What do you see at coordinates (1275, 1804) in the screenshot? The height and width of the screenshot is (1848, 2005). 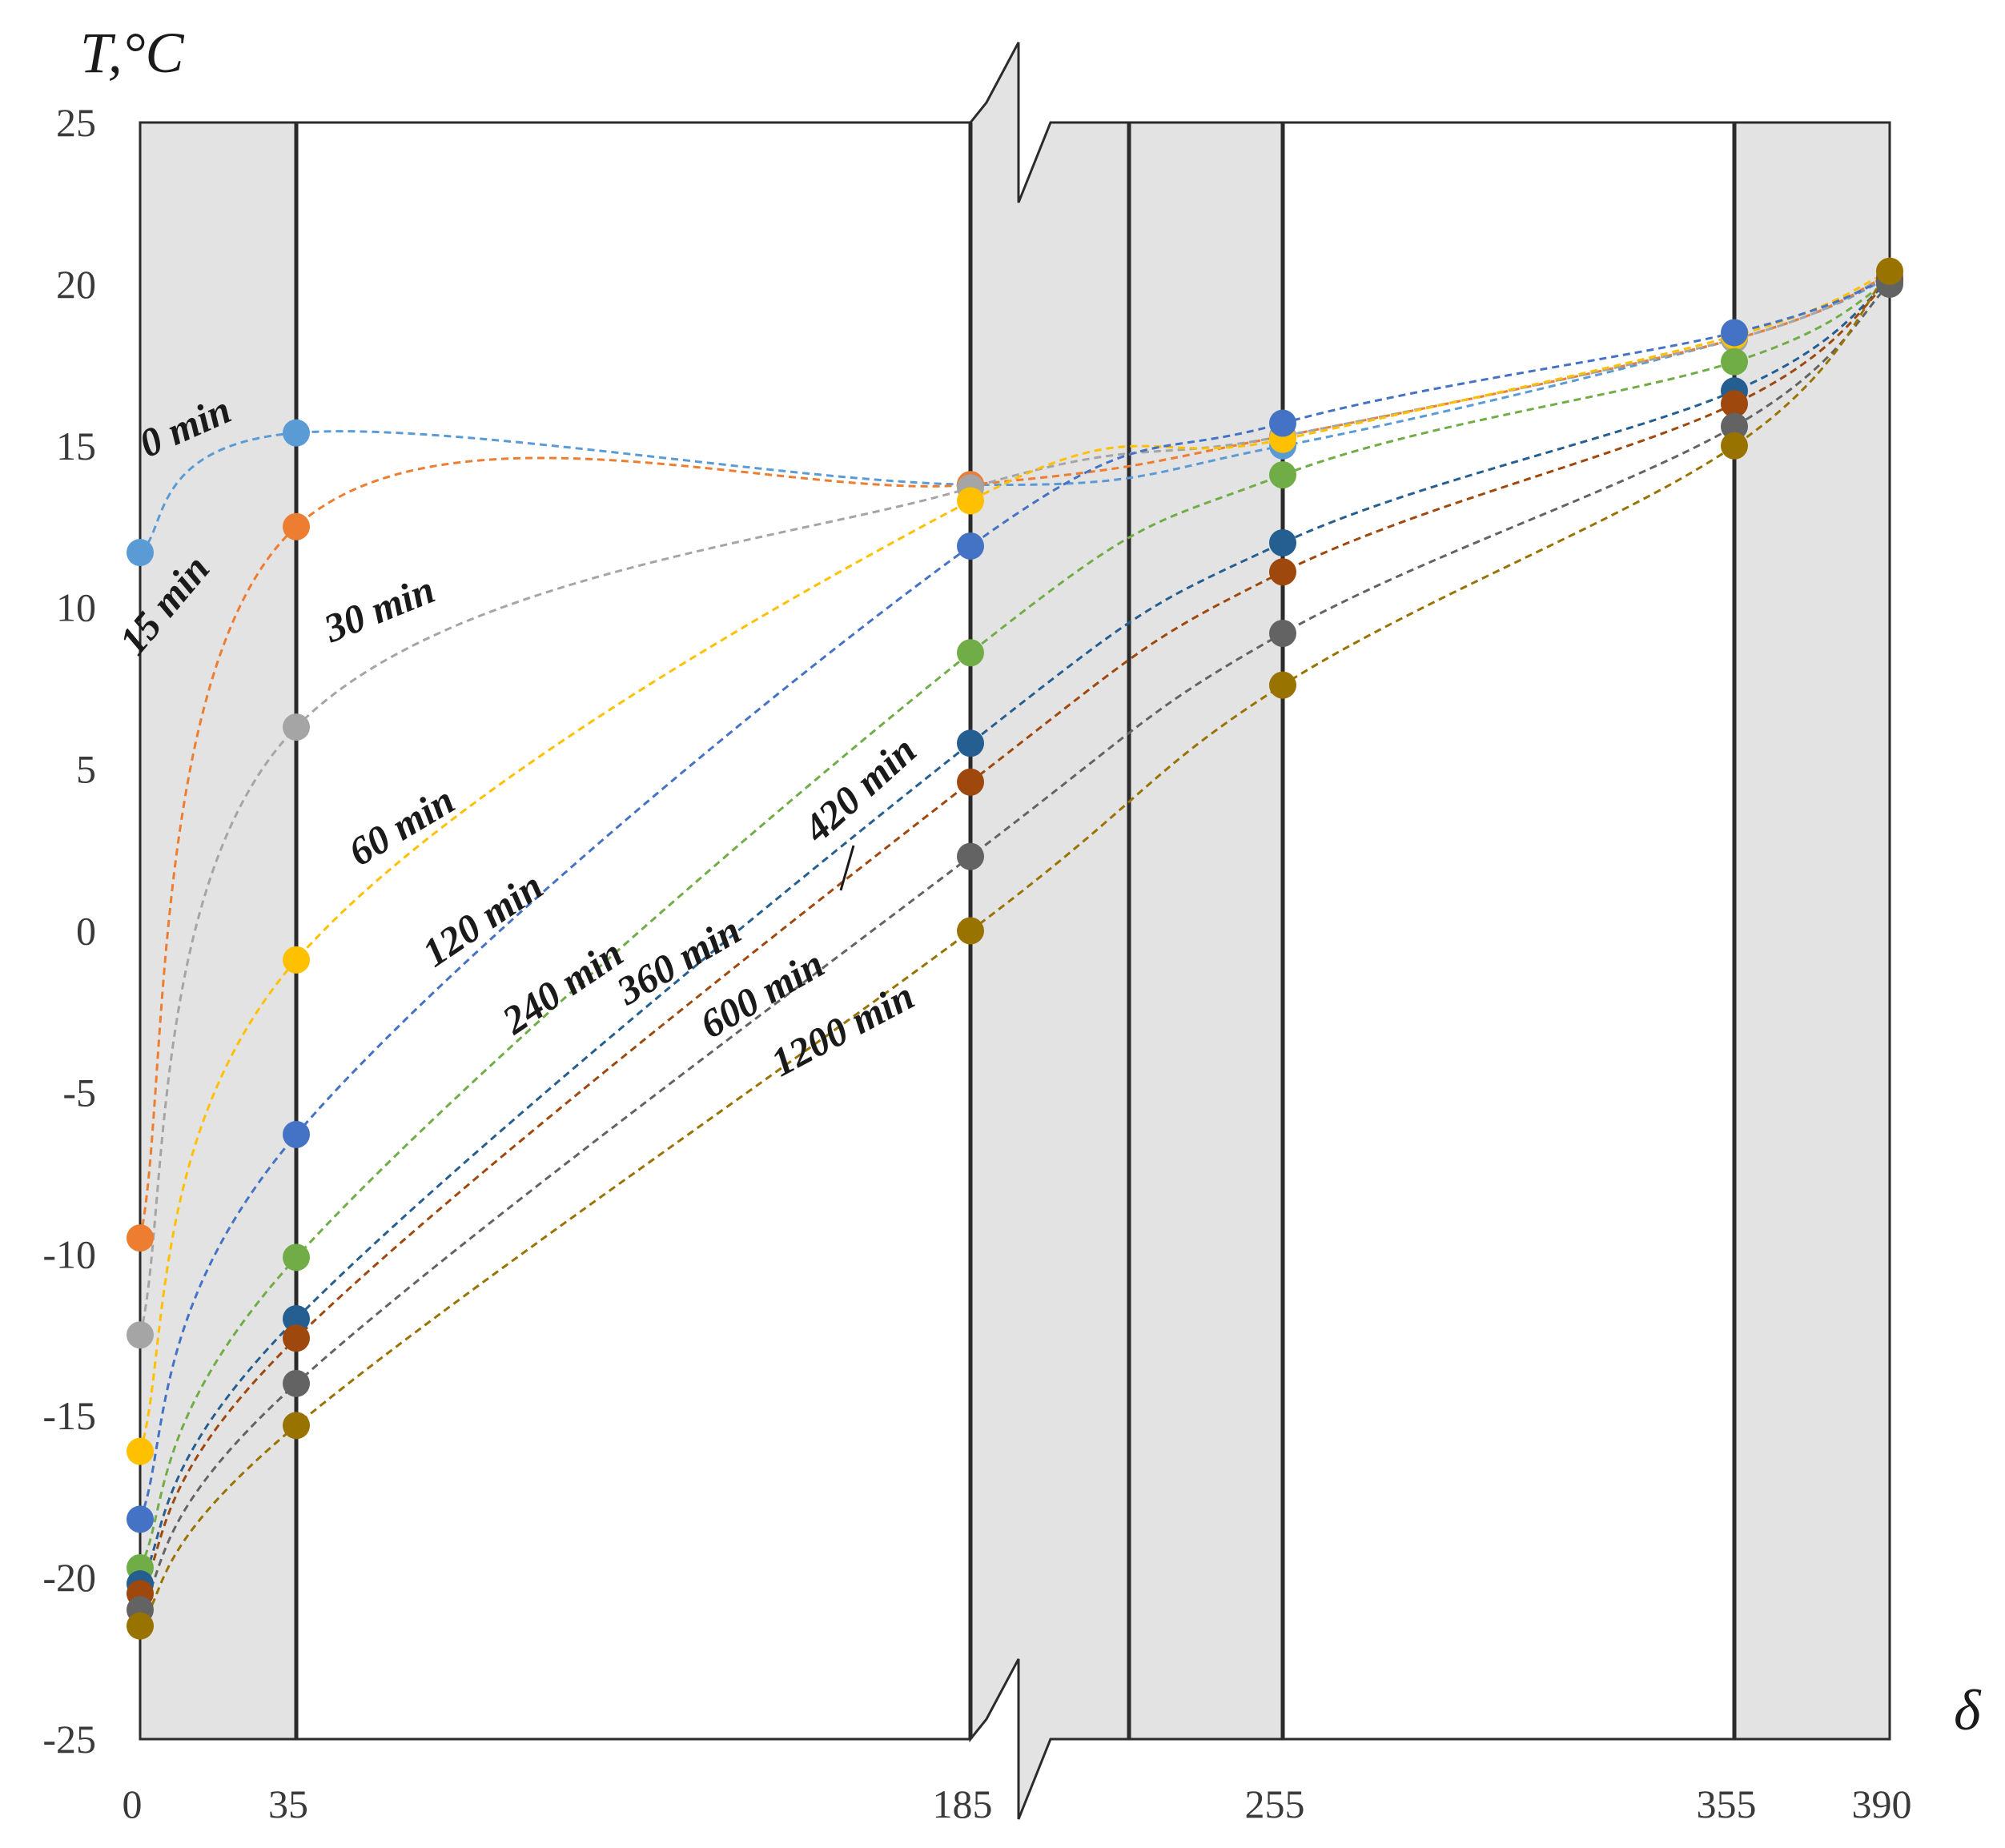 I see `x-tick-label: 255` at bounding box center [1275, 1804].